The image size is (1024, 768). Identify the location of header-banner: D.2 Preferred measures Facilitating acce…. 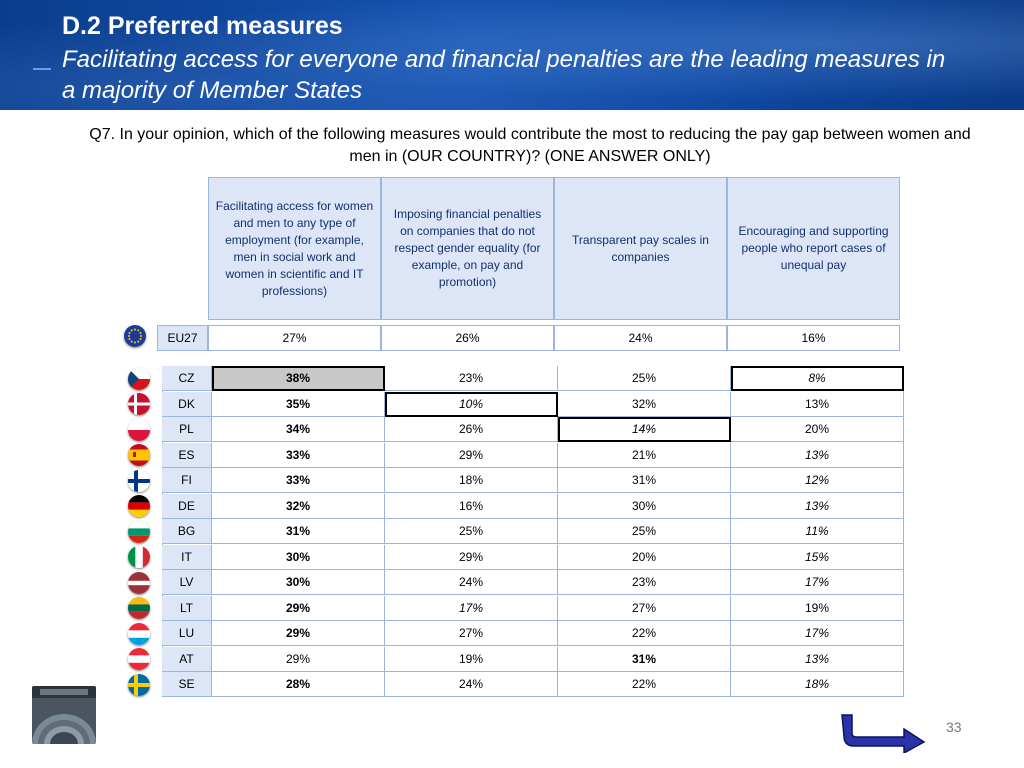
(512, 55).